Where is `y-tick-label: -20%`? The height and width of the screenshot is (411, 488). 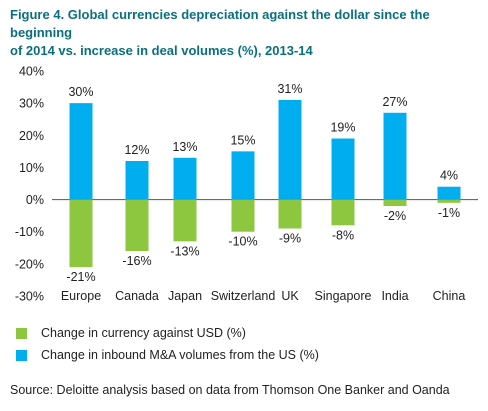
y-tick-label: -20% is located at coordinates (29, 264).